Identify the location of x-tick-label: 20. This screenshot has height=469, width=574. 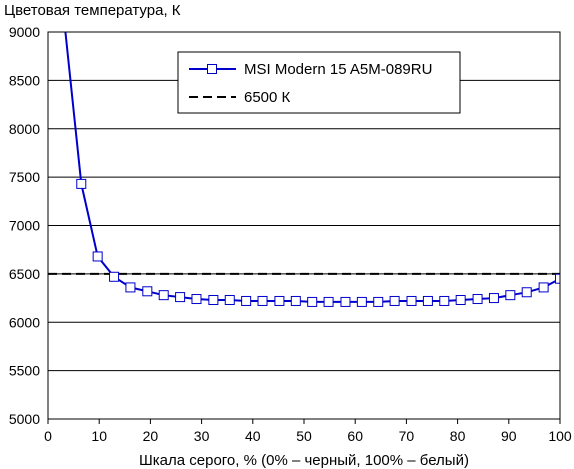
(151, 436).